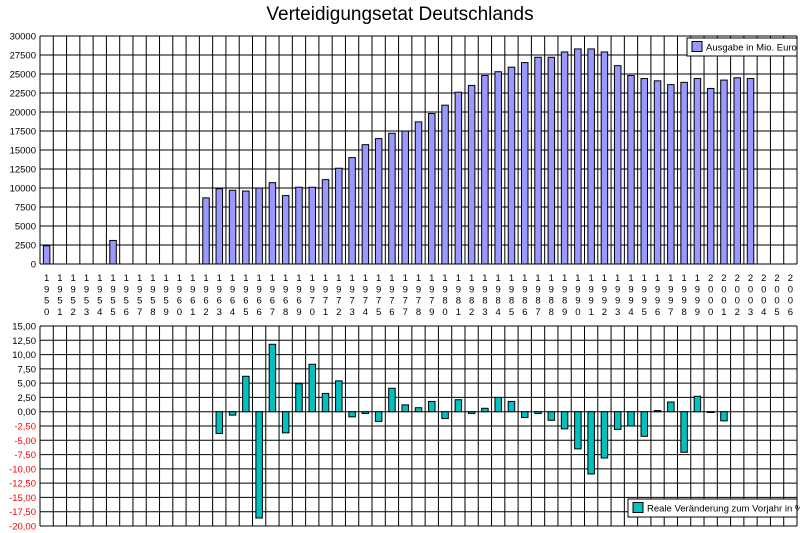  I want to click on top-y-tick-label: 27500, so click(23, 56).